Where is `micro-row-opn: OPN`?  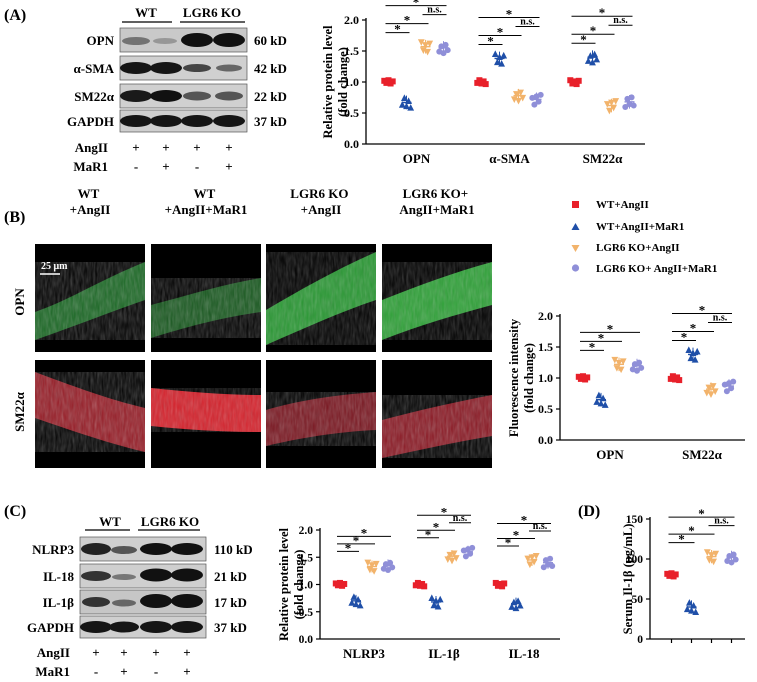
micro-row-opn: OPN is located at coordinates (19, 302).